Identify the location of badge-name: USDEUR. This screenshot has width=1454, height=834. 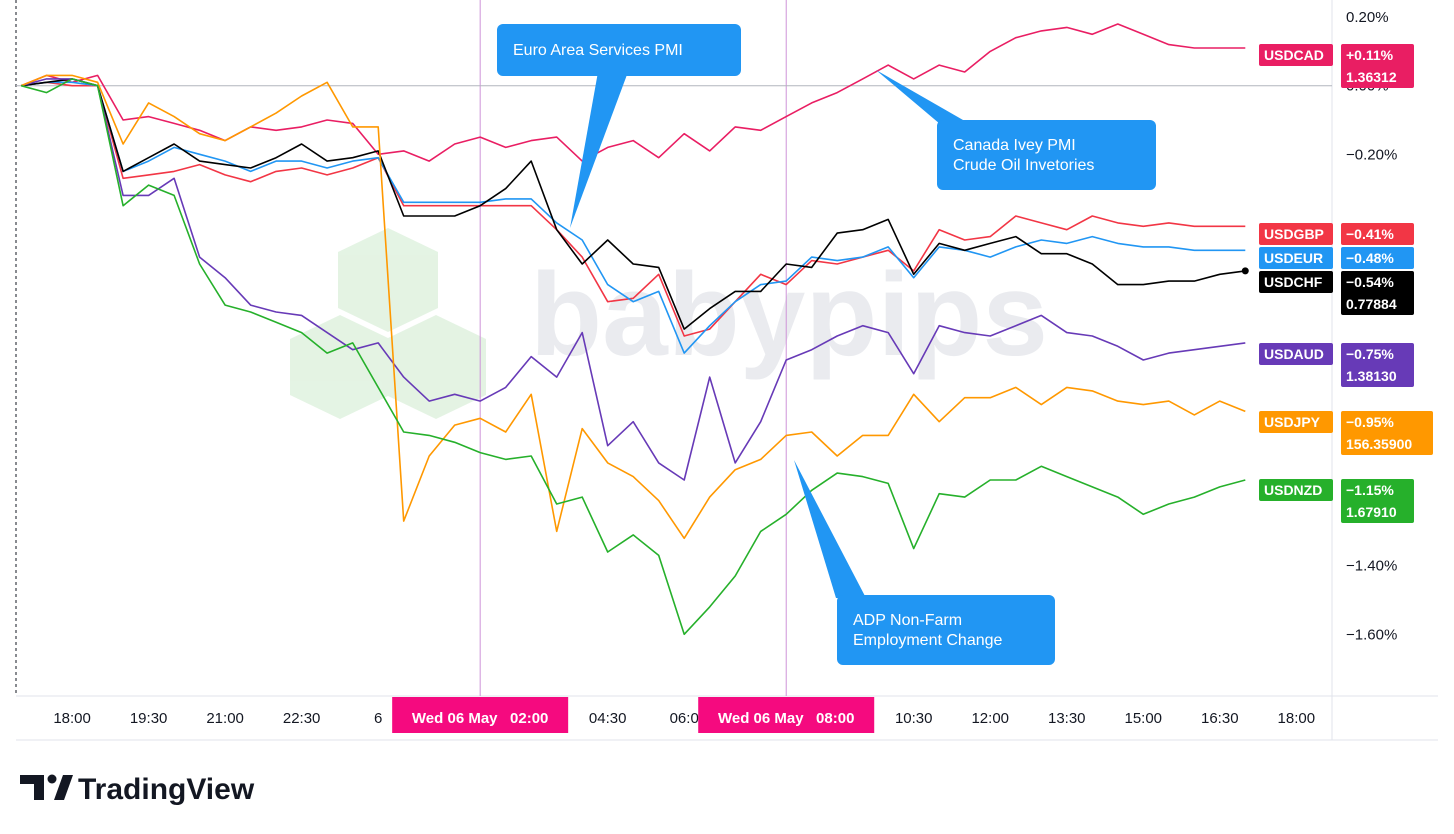
(1293, 258).